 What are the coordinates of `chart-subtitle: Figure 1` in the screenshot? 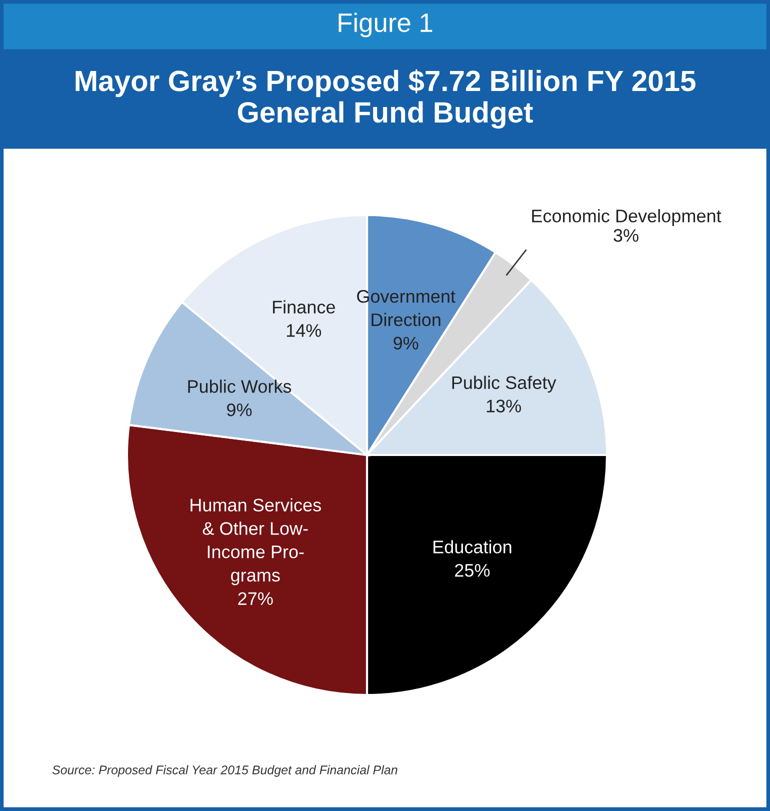 It's located at (385, 25).